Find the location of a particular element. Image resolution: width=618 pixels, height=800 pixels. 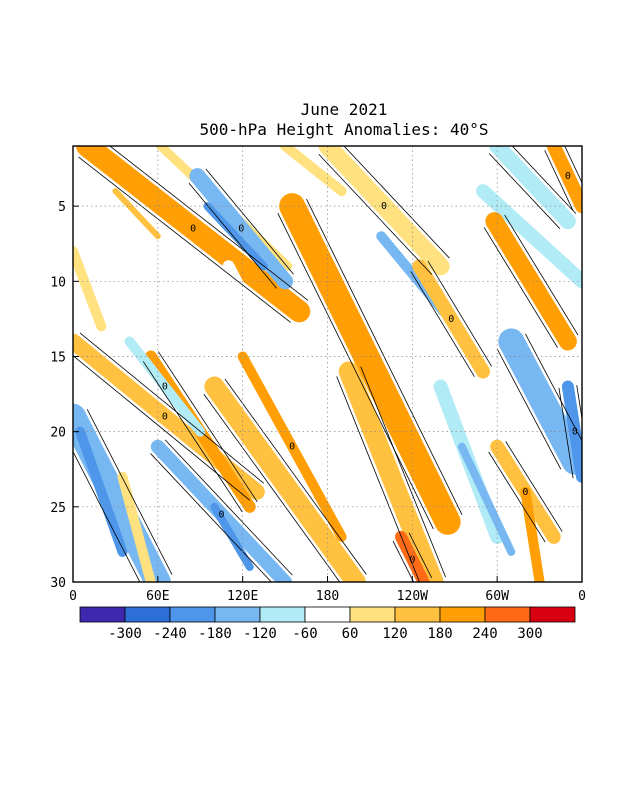

y-tick-label: 10 is located at coordinates (58, 282).